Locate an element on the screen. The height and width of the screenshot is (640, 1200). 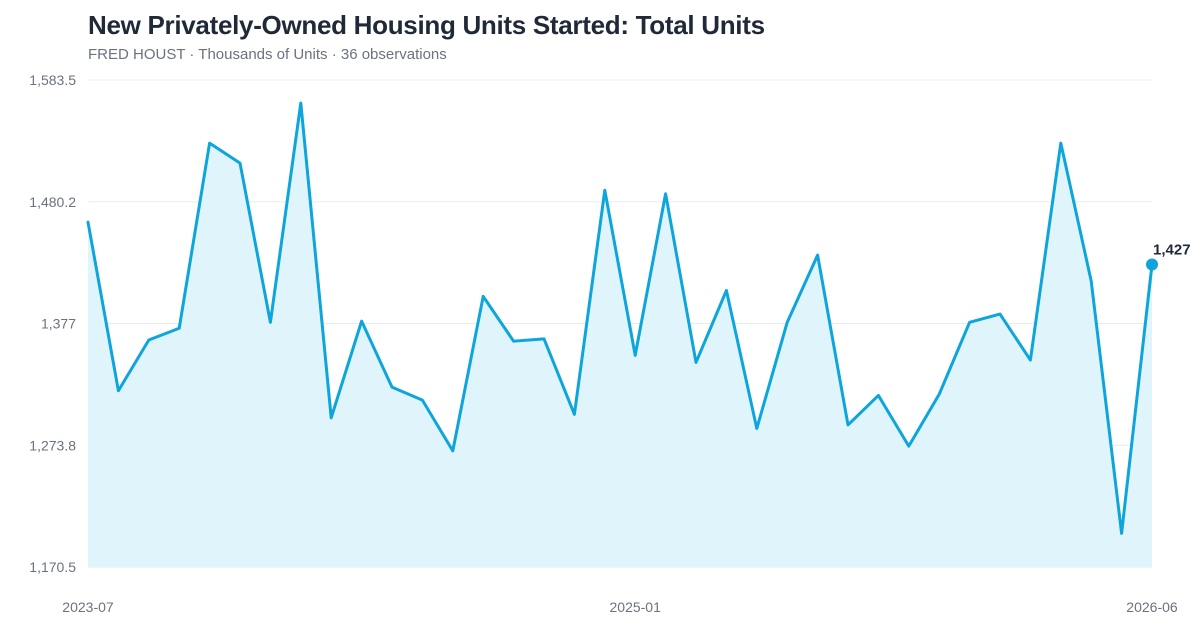
y-tick-label: 1,170.5 is located at coordinates (52, 567).